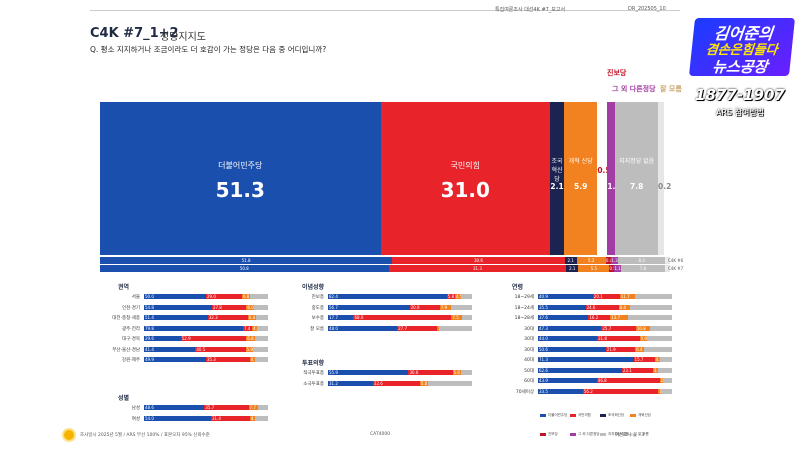  I want to click on section-row-cell: 68.0, so click(402, 317).